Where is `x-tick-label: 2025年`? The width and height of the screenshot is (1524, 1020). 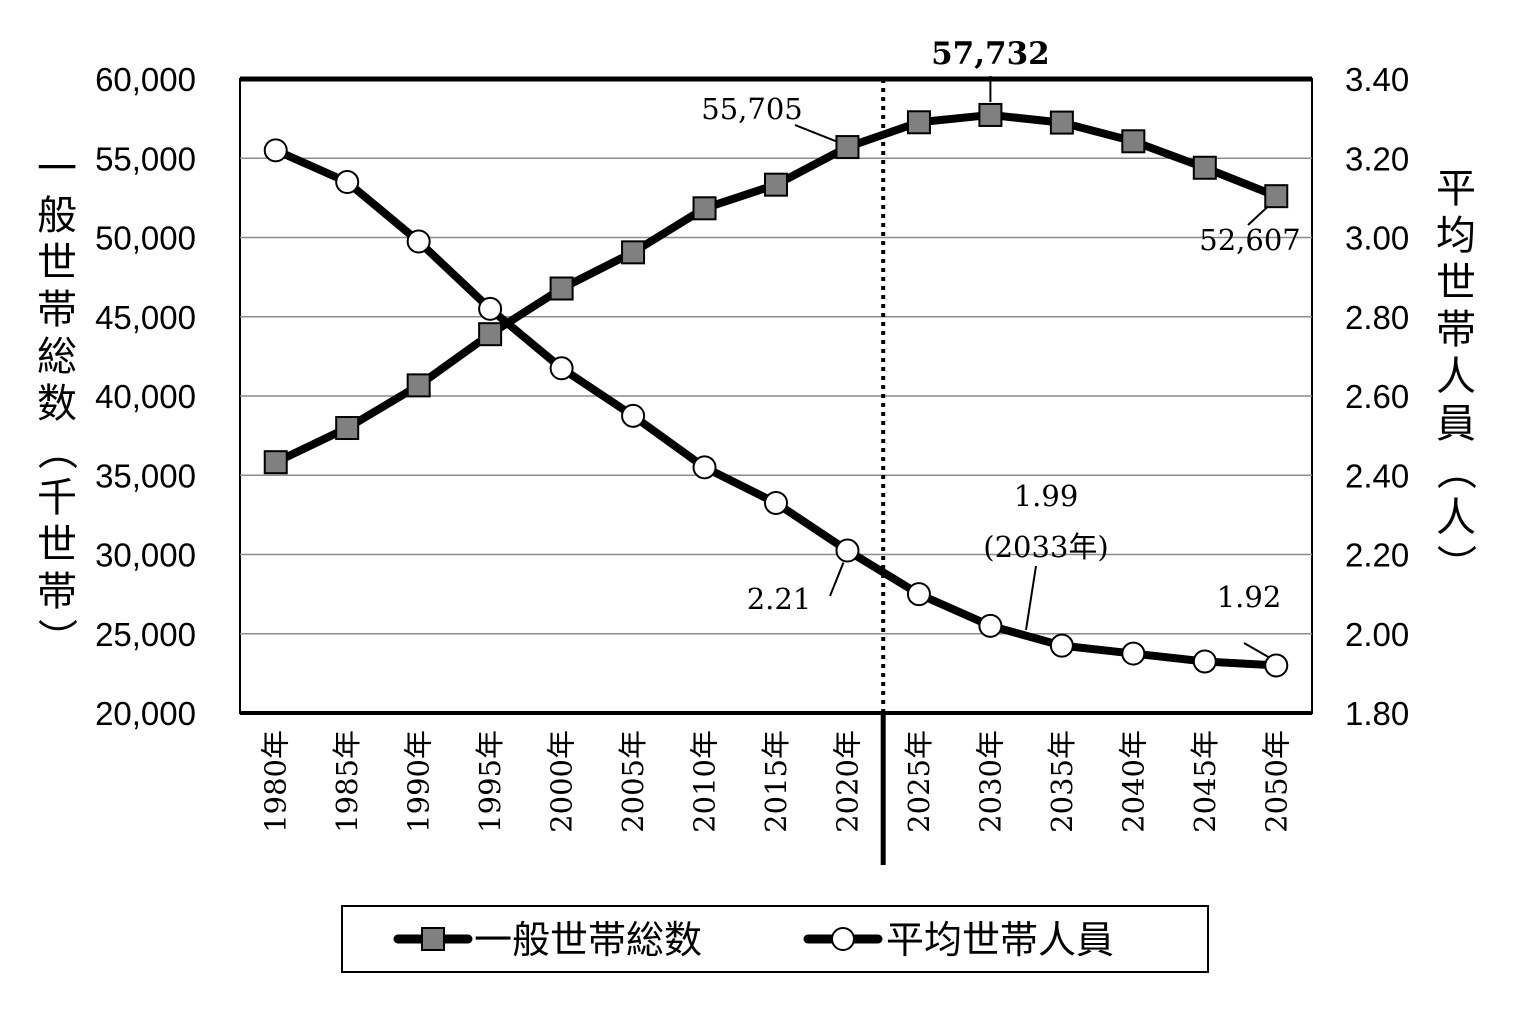
x-tick-label: 2025年 is located at coordinates (919, 781).